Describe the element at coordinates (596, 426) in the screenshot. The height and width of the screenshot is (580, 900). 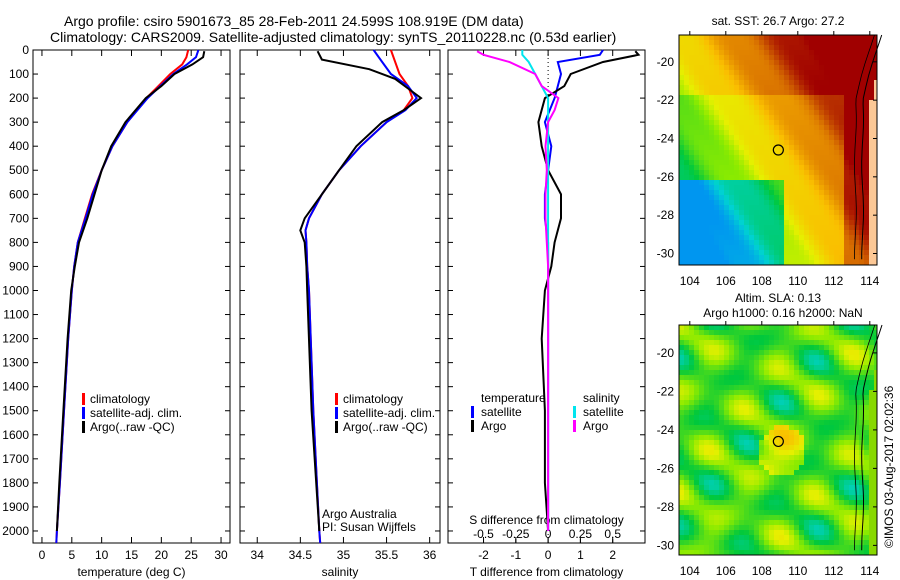
I see `legend-label: Argo` at that location.